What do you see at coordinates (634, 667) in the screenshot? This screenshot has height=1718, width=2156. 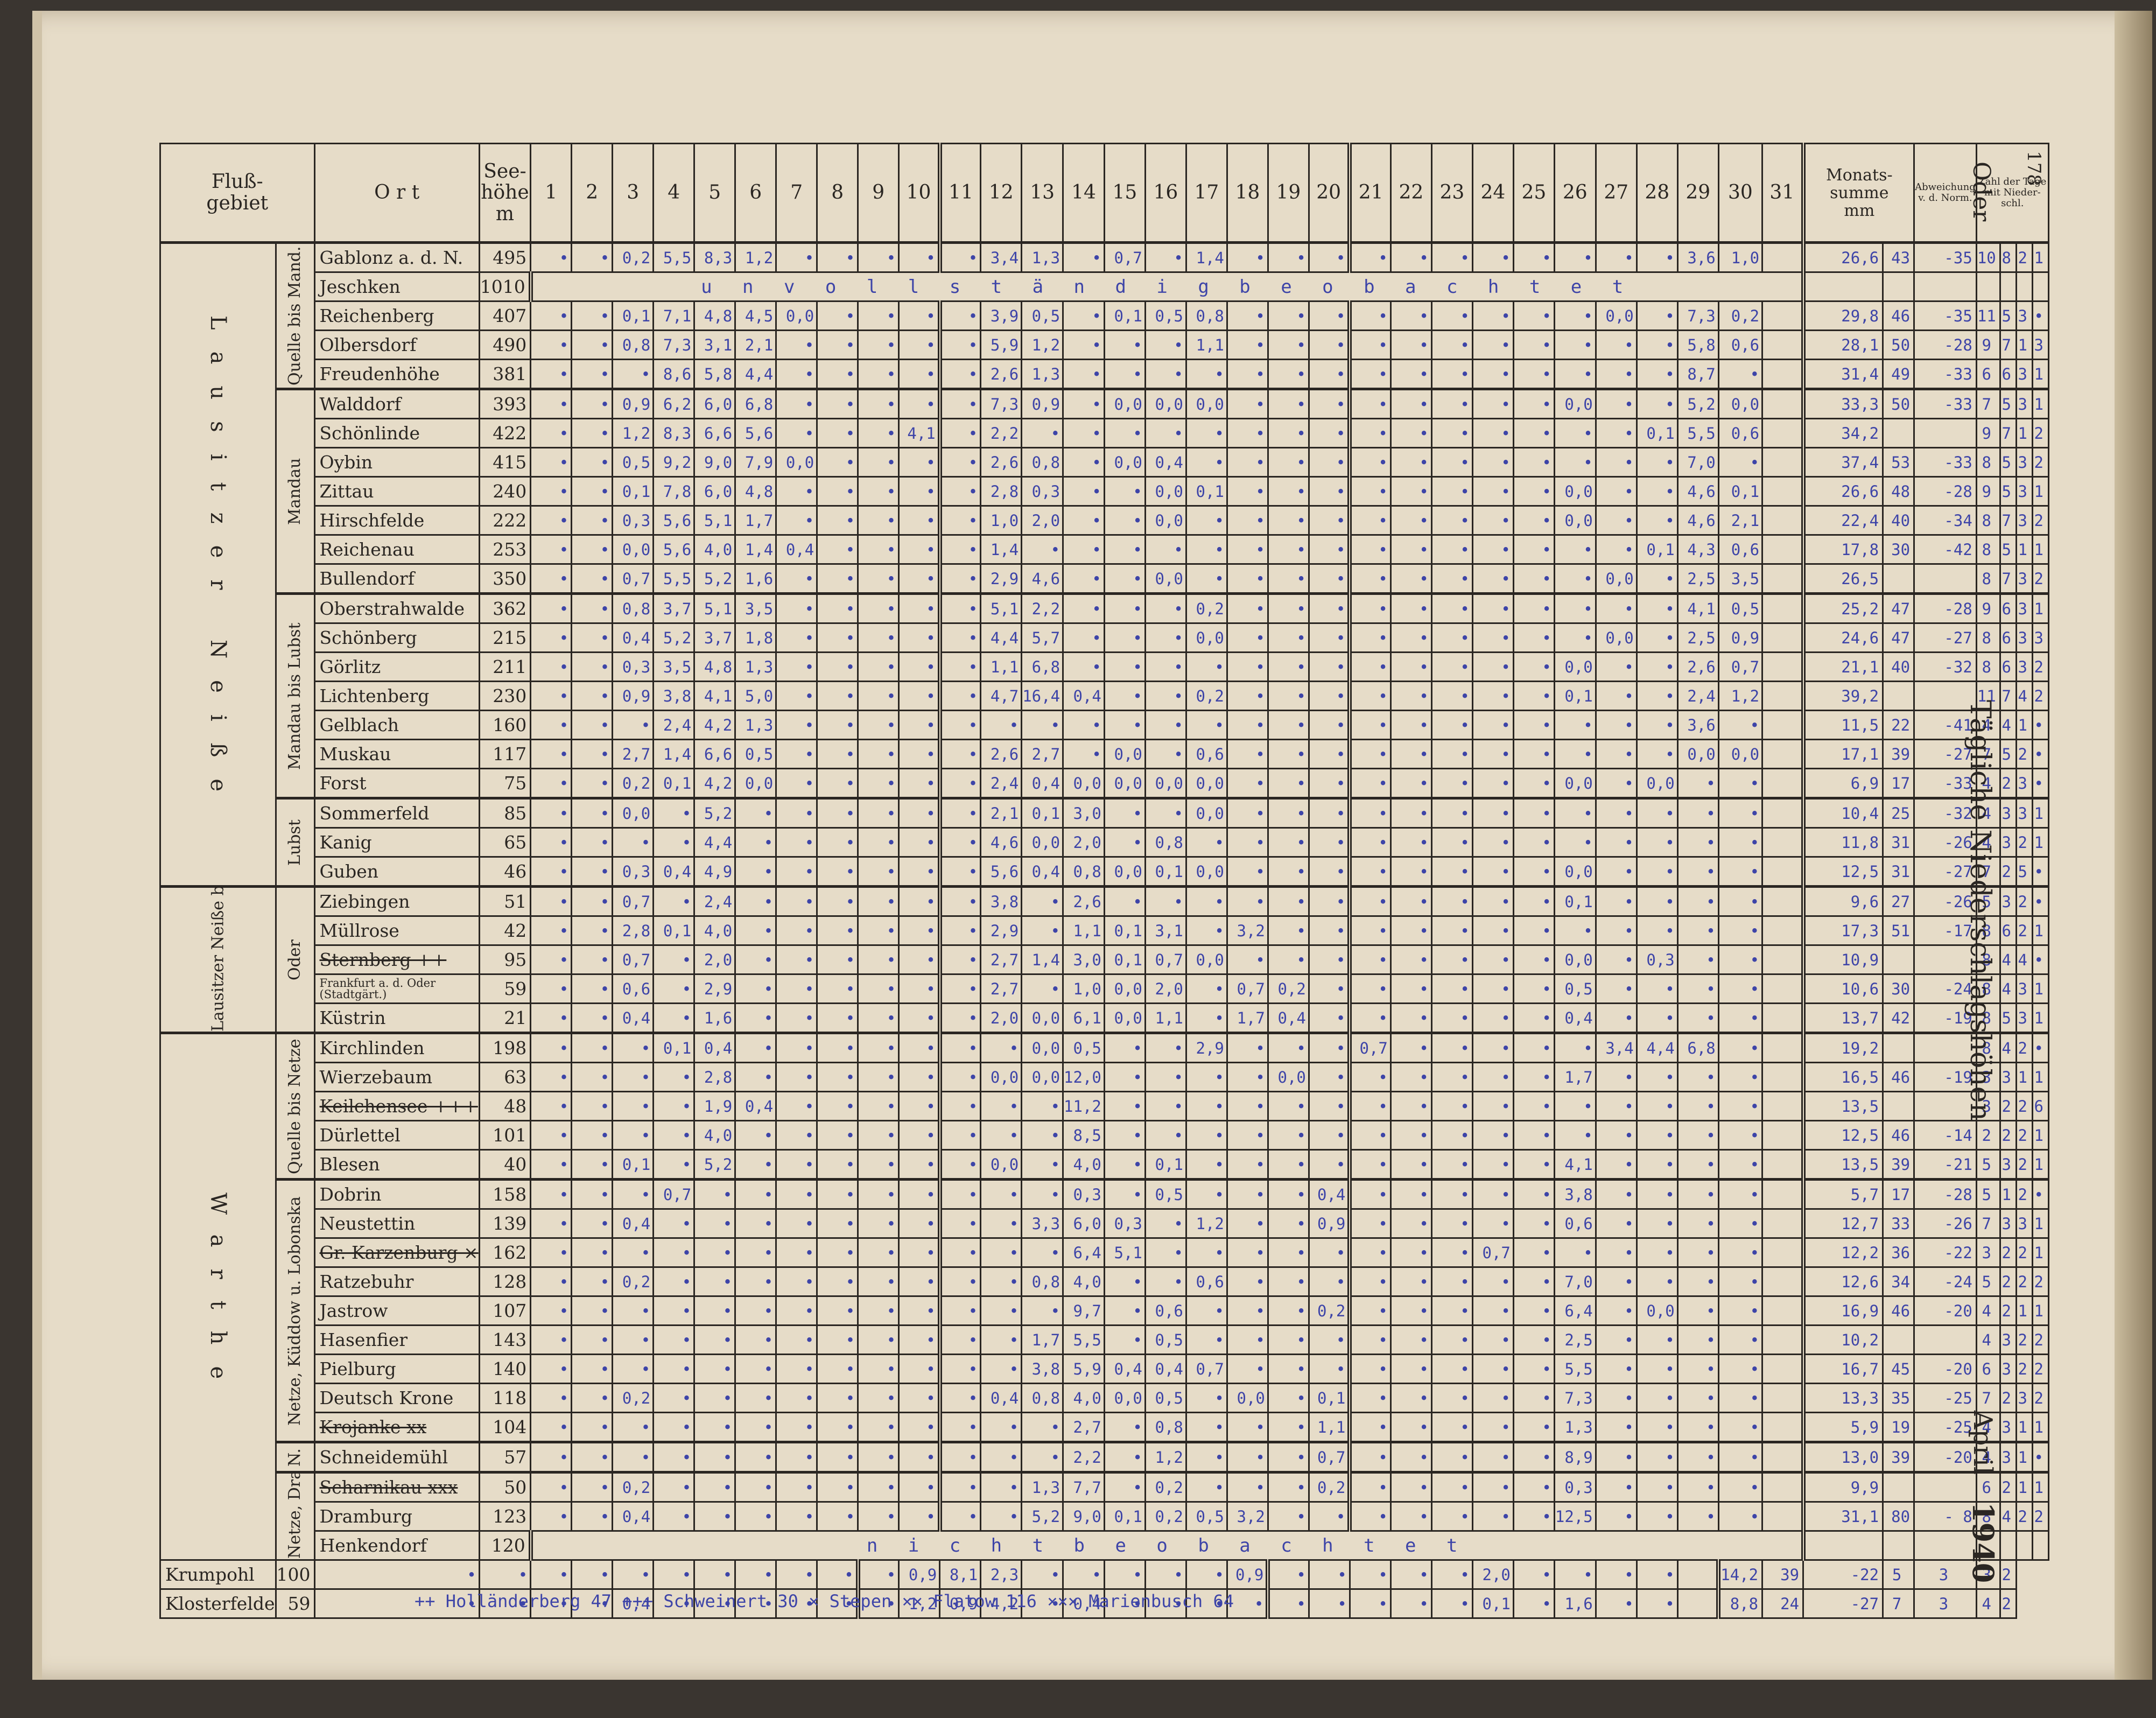 I see `daily-value: 0,3` at bounding box center [634, 667].